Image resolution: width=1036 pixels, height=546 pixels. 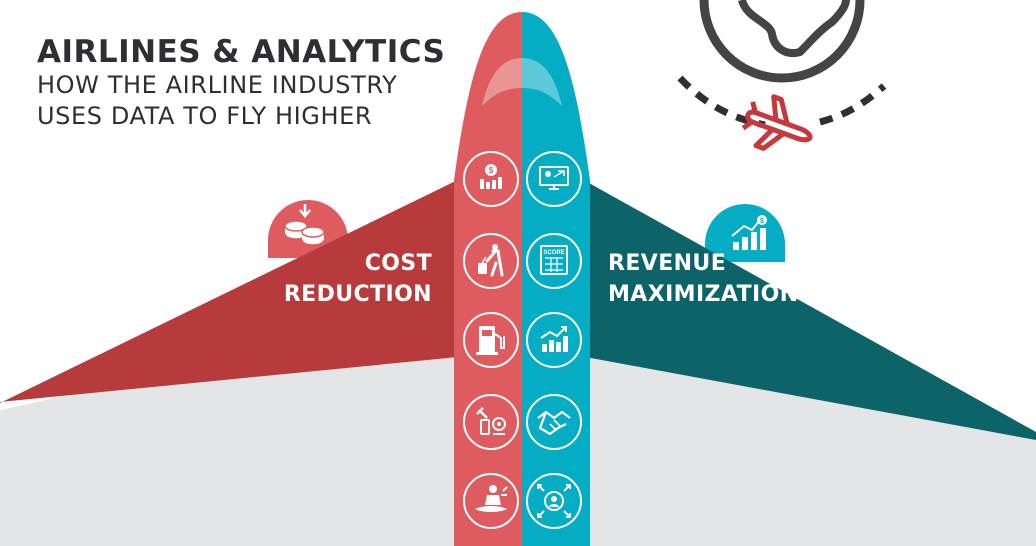 What do you see at coordinates (358, 279) in the screenshot?
I see `cost-reduction-label: COST REDUCTION` at bounding box center [358, 279].